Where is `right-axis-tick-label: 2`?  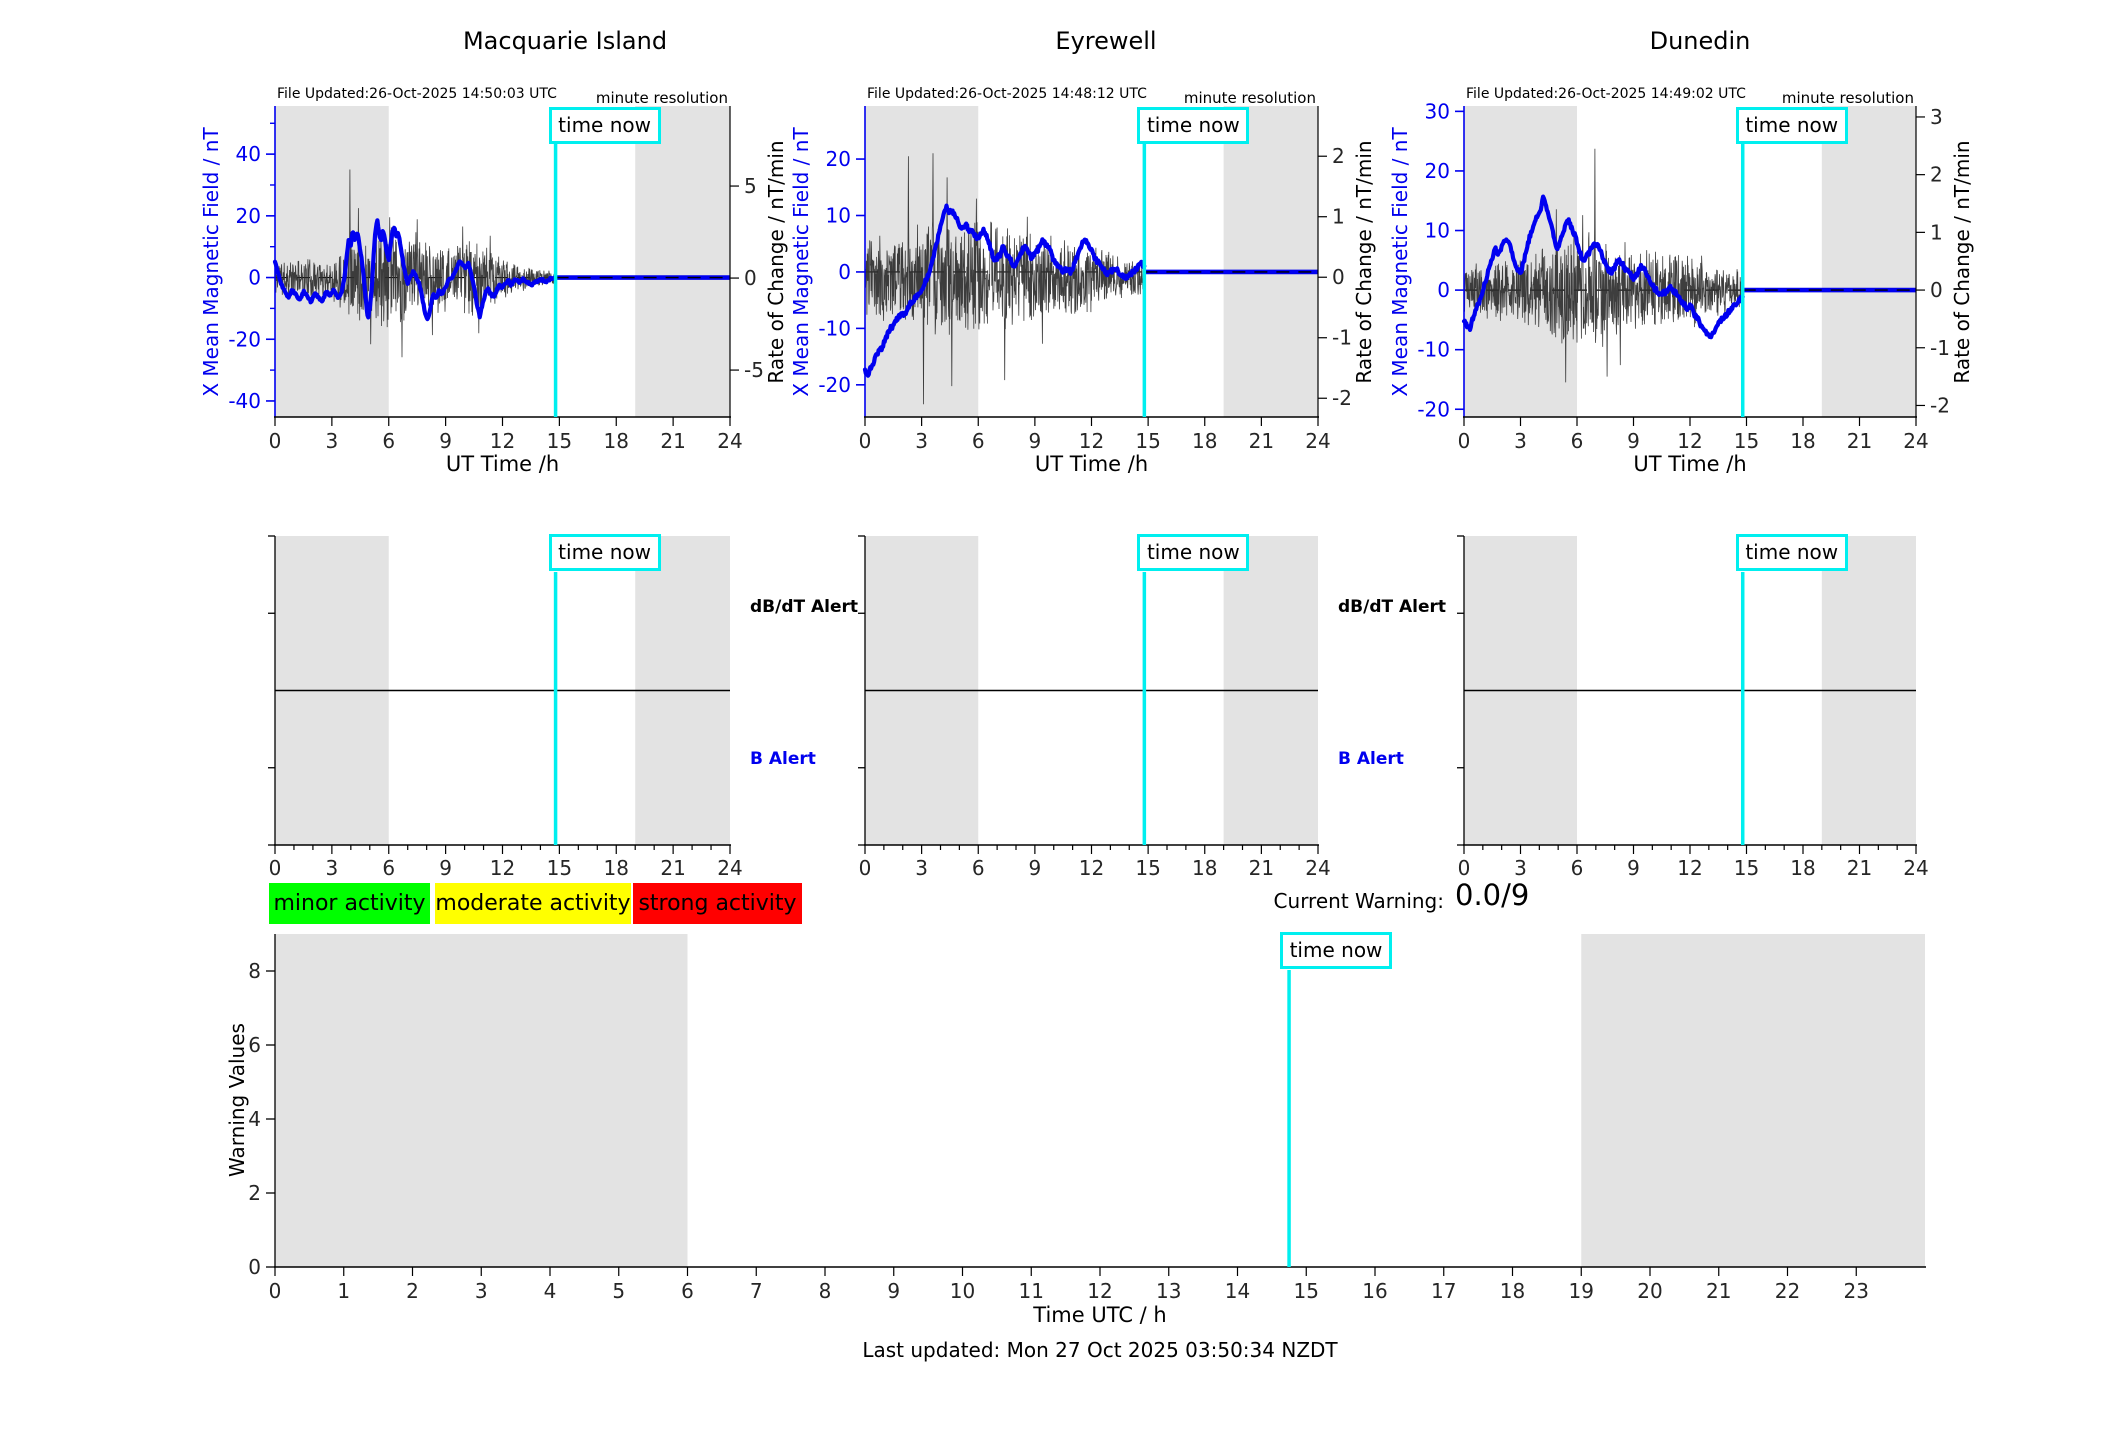
right-axis-tick-label: 2 is located at coordinates (1338, 156).